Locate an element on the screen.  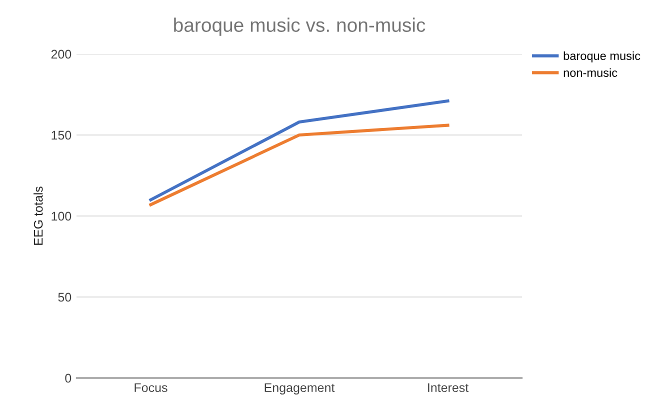
legend-label: non-music is located at coordinates (591, 72).